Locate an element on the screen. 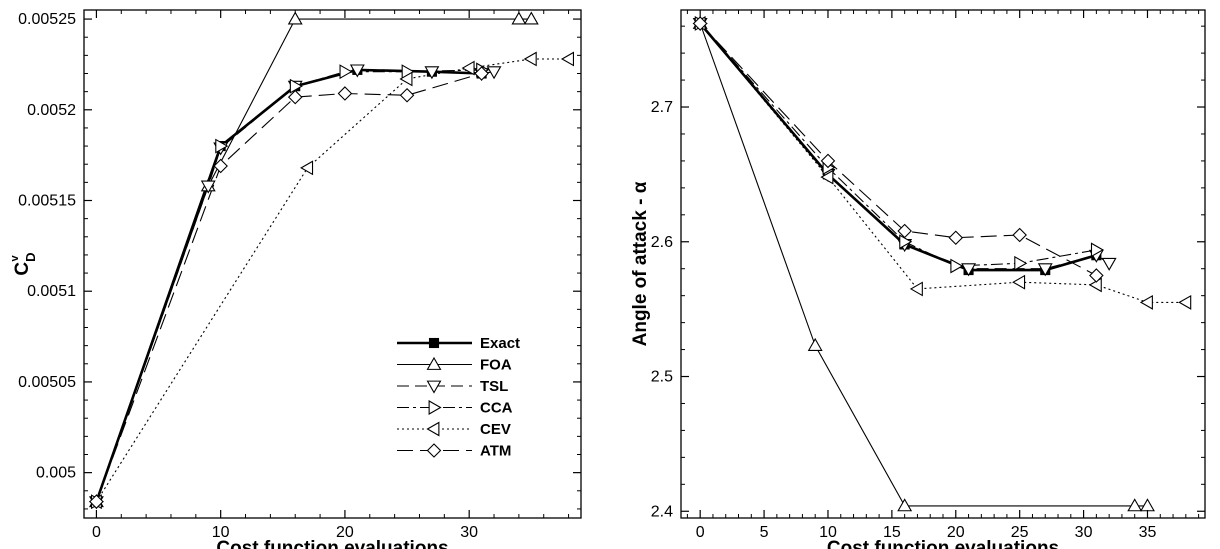  y-tick-label: 2.5 is located at coordinates (662, 377).